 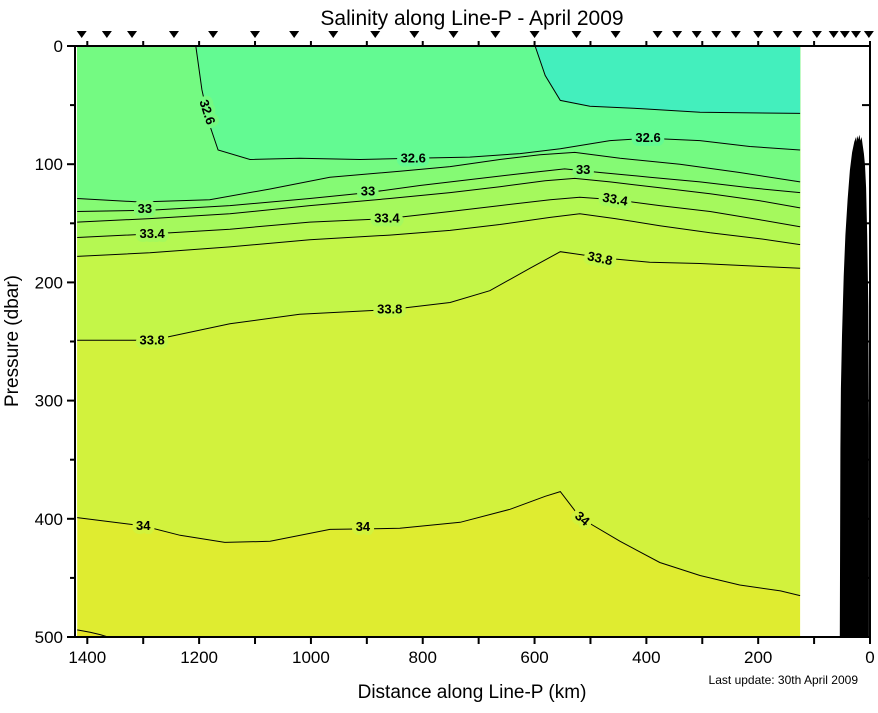 I want to click on contour-line-33.2, so click(x=439, y=200).